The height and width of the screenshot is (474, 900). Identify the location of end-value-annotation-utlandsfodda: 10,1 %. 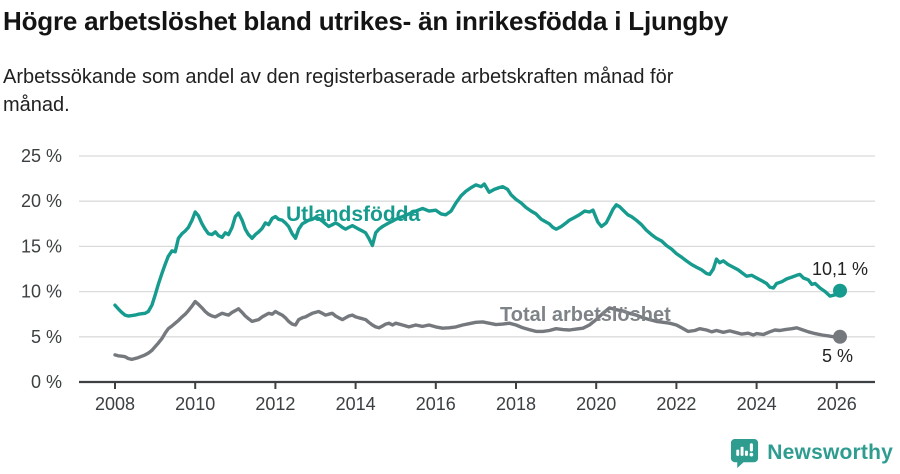
(839, 269).